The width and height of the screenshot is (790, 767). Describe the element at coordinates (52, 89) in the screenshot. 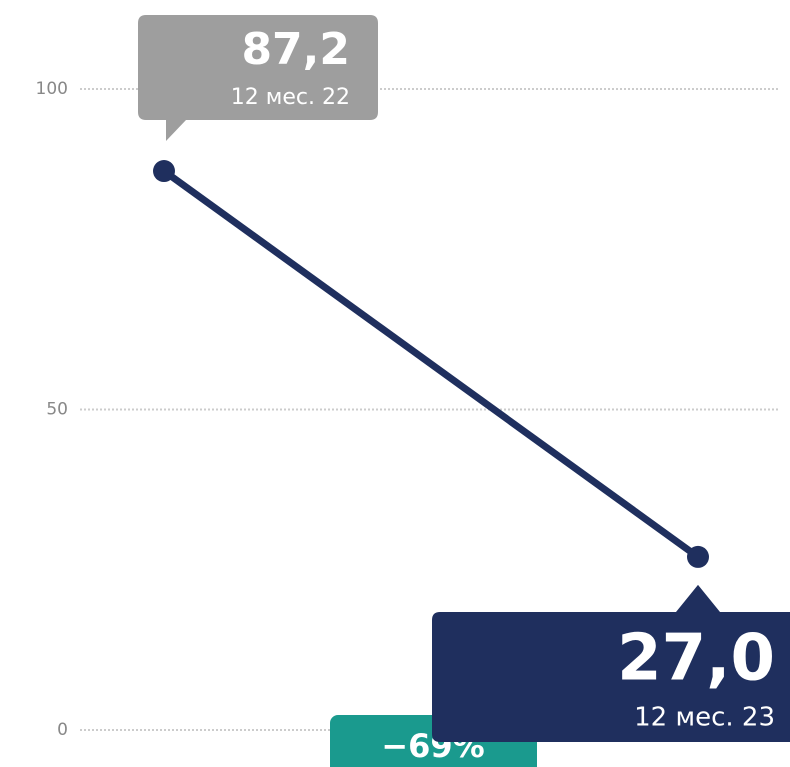

I see `y-tick-label: 100` at that location.